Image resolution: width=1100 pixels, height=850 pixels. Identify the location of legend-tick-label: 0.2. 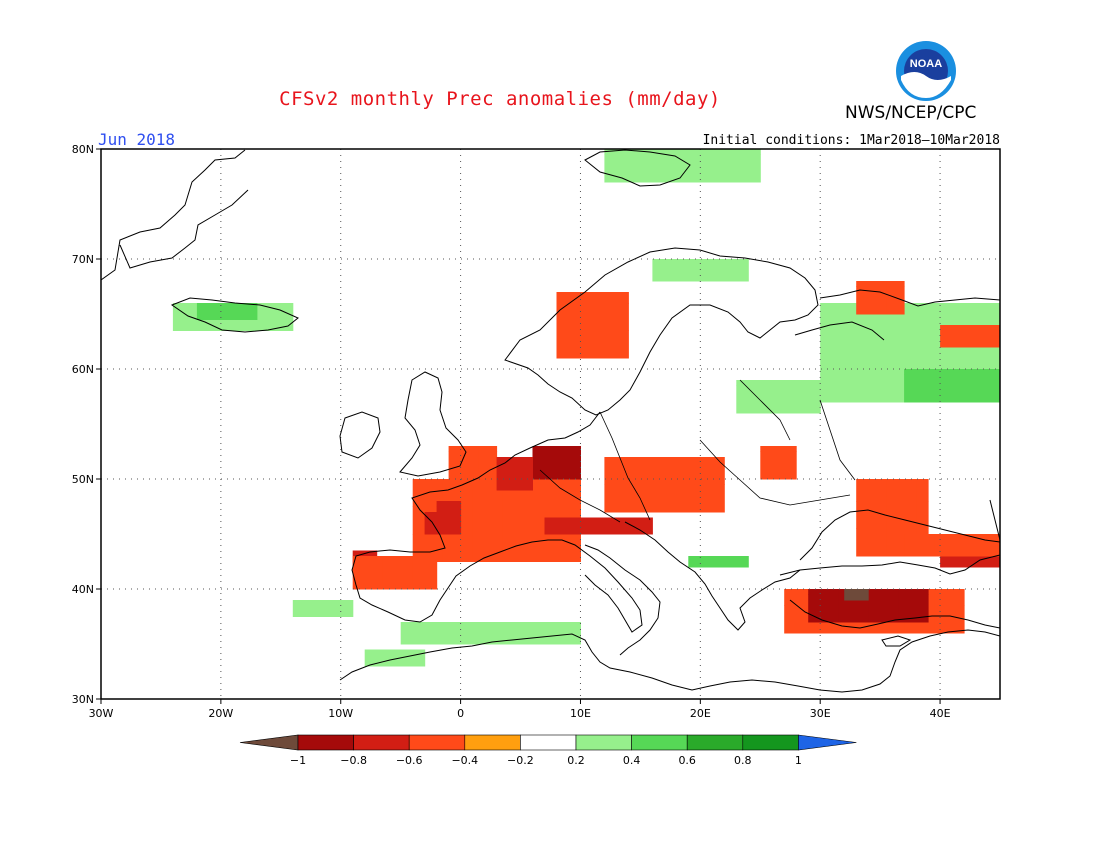
(576, 760).